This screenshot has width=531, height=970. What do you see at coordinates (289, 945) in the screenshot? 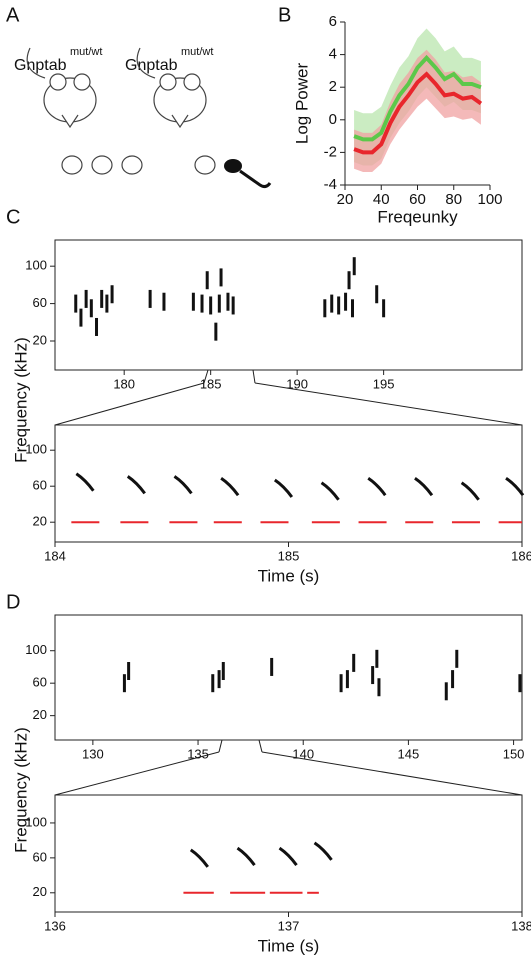
I see `x-axis-label: Time (s)` at bounding box center [289, 945].